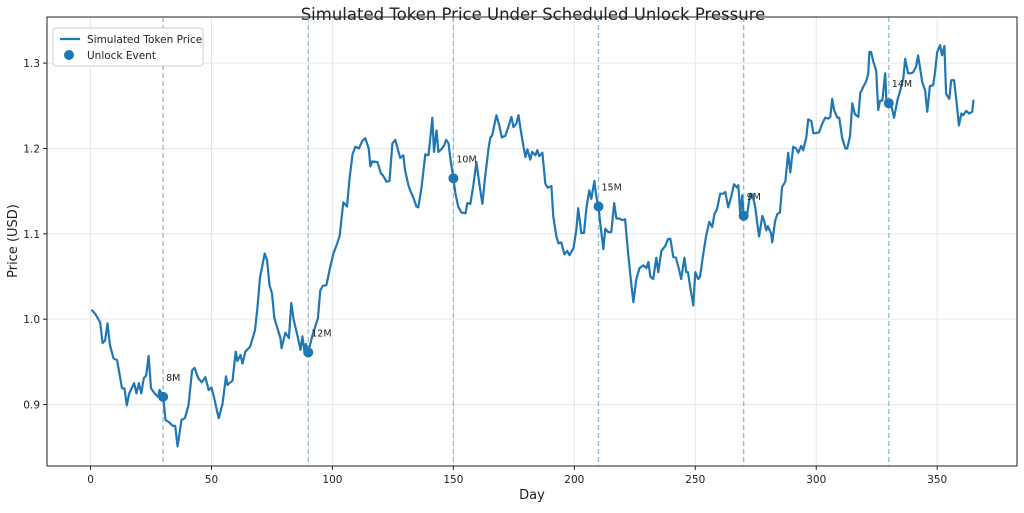 Image resolution: width=1024 pixels, height=513 pixels. What do you see at coordinates (31, 149) in the screenshot?
I see `y-tick-label: 1.2` at bounding box center [31, 149].